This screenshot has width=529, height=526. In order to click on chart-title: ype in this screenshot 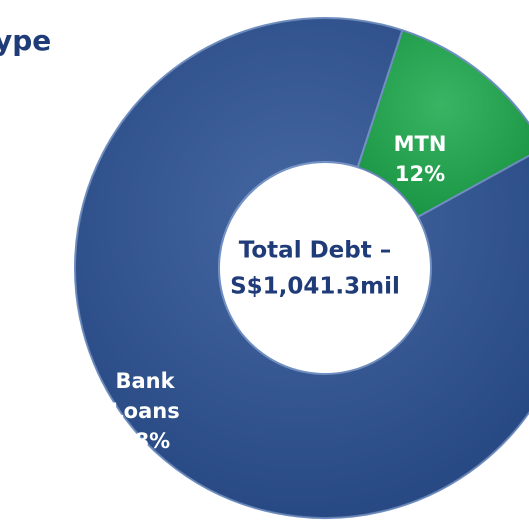, I will do `click(25, 40)`.